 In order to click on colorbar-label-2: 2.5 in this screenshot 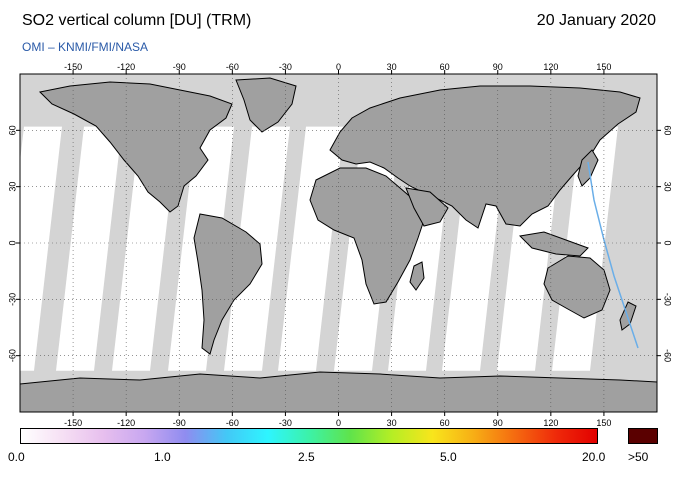, I will do `click(306, 457)`.